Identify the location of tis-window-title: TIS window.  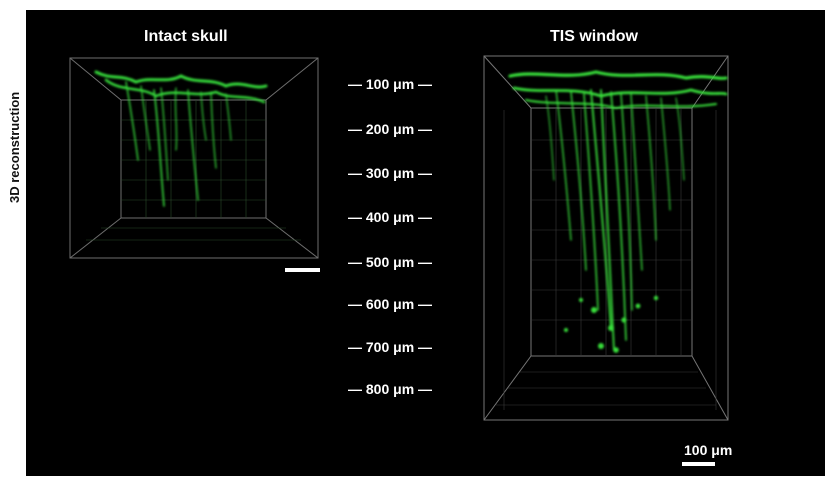
(594, 36).